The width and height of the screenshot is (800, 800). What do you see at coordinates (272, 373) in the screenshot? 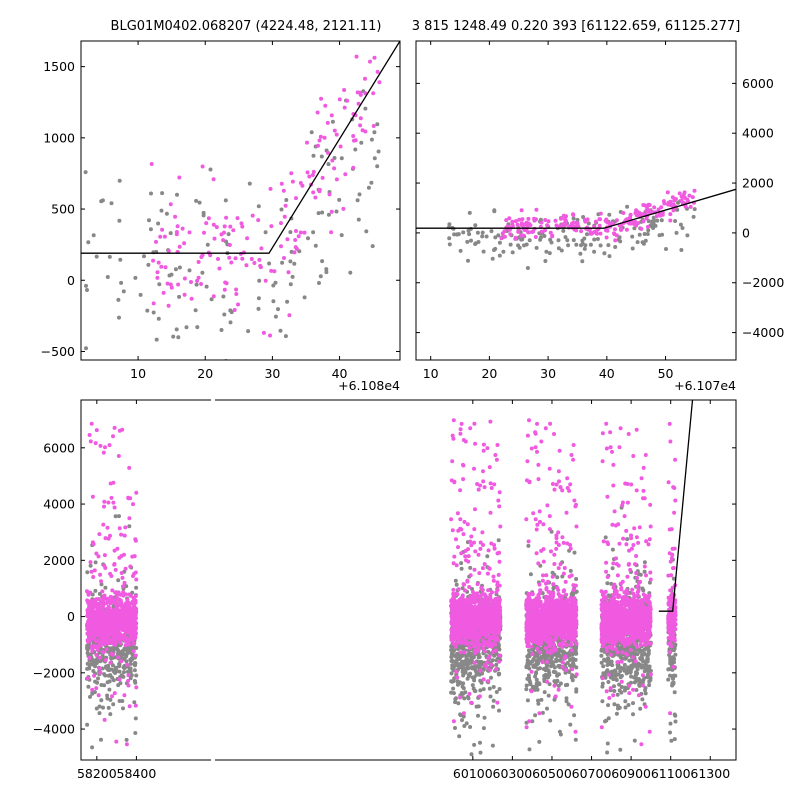
I see `x-tick-label: 30` at bounding box center [272, 373].